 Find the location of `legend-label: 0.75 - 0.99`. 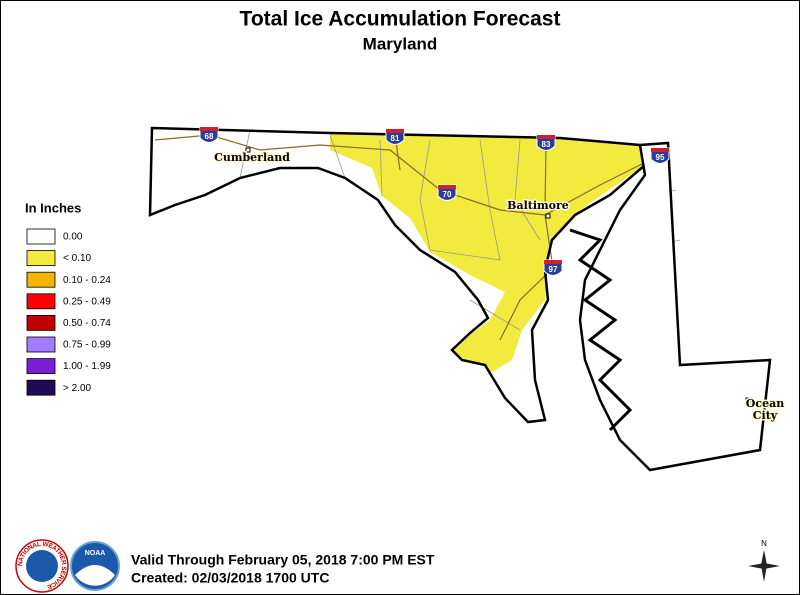

legend-label: 0.75 - 0.99 is located at coordinates (87, 345).